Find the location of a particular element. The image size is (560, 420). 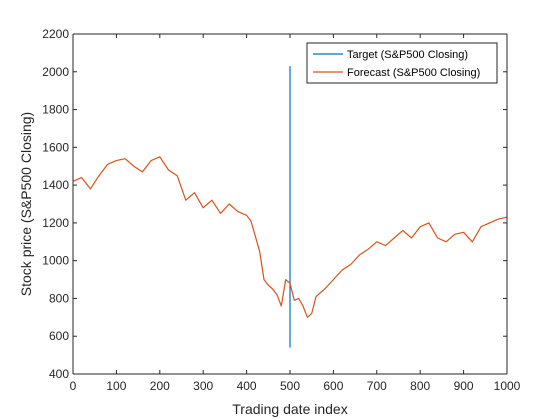

legend-label: Target (S&P500 Closing) is located at coordinates (407, 55).